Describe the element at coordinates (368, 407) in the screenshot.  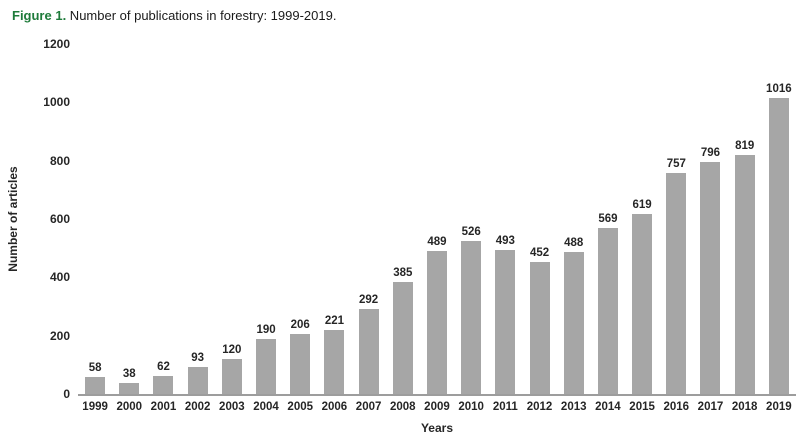
I see `x-axis-tick-label: 2007` at that location.